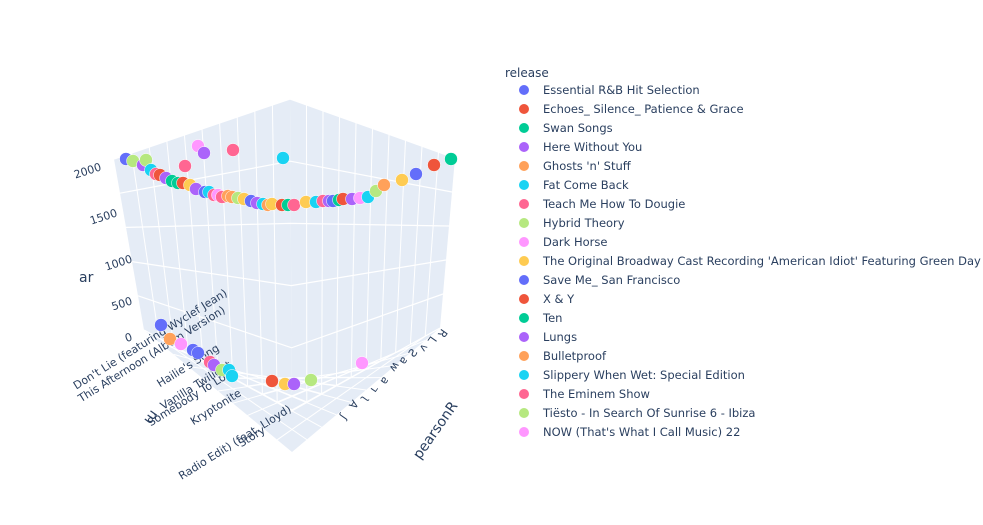 The height and width of the screenshot is (525, 983). What do you see at coordinates (87, 170) in the screenshot?
I see `z-tick-label: 2000` at bounding box center [87, 170].